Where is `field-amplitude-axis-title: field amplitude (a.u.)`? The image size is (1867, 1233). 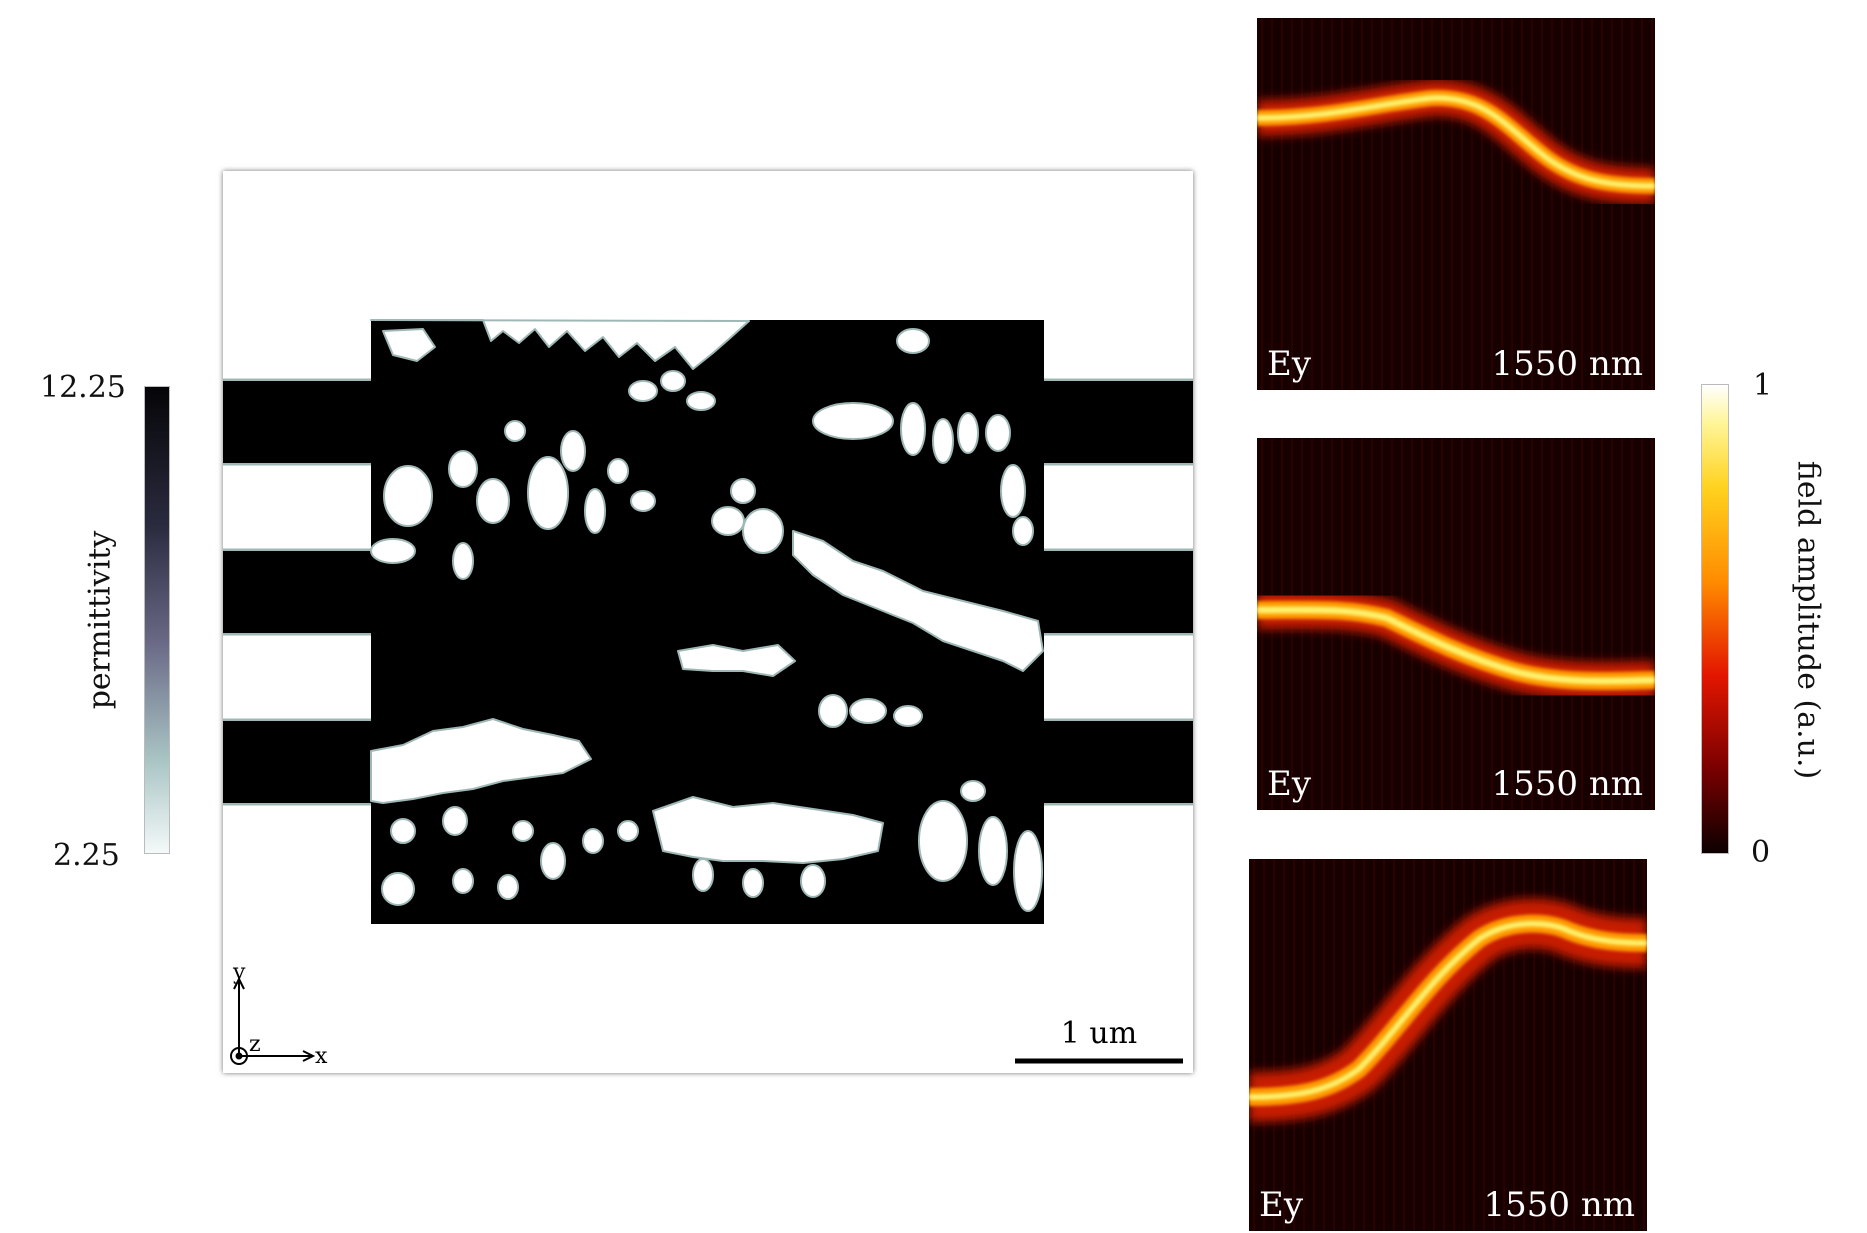
field-amplitude-axis-title: field amplitude (a.u.) is located at coordinates (1808, 620).